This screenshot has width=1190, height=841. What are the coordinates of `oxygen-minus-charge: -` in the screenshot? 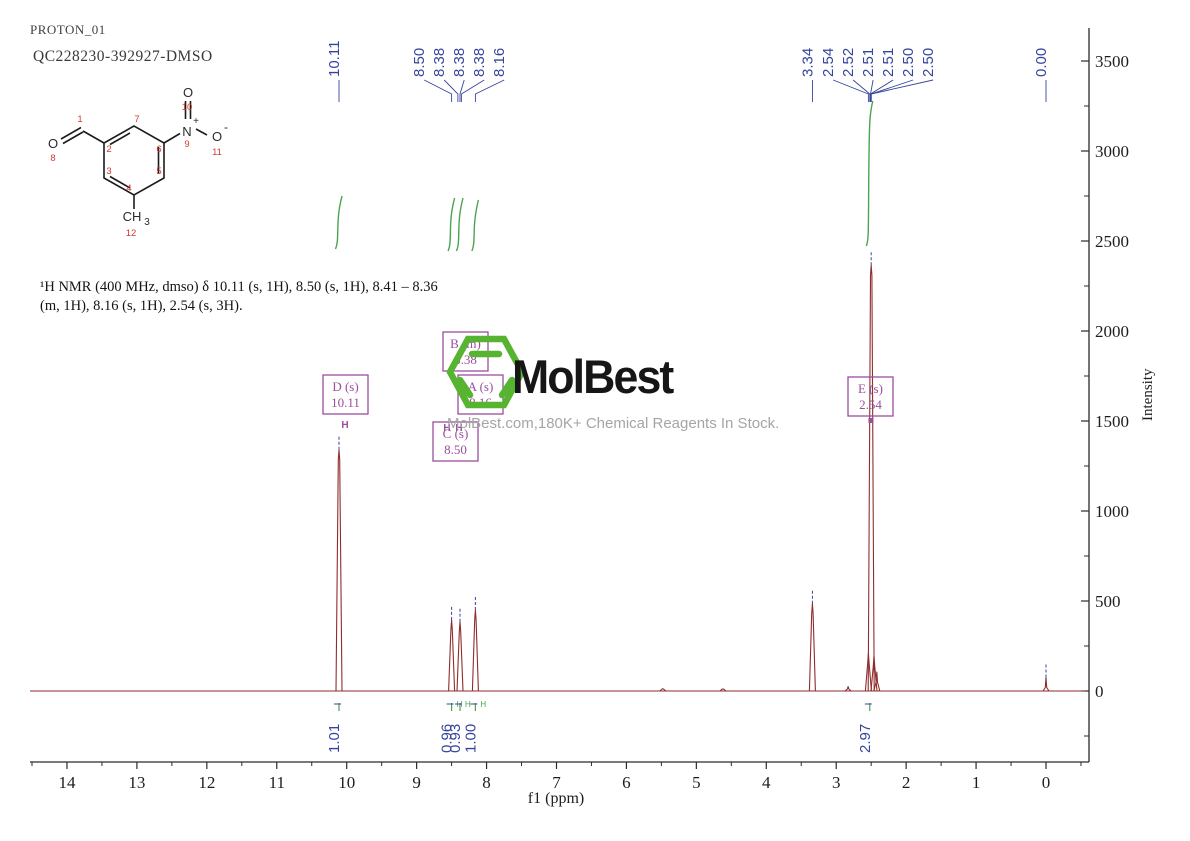 It's located at (226, 127).